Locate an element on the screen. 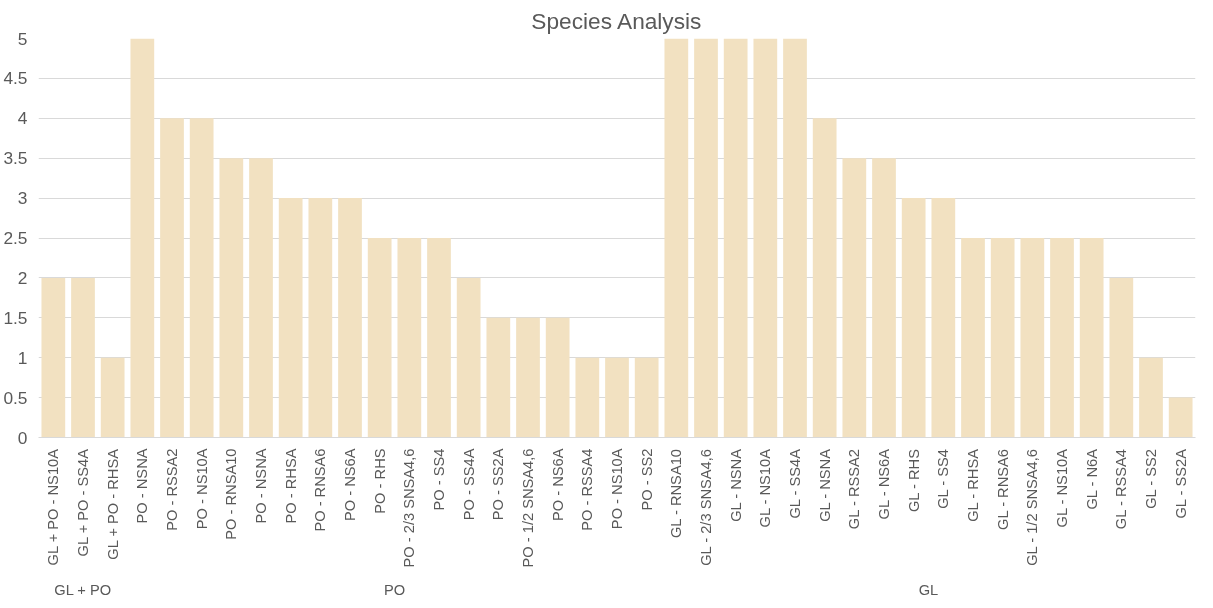 Image resolution: width=1213 pixels, height=608 pixels. x-tick-label: GL - 2/3 SNSA4,6 is located at coordinates (706, 507).